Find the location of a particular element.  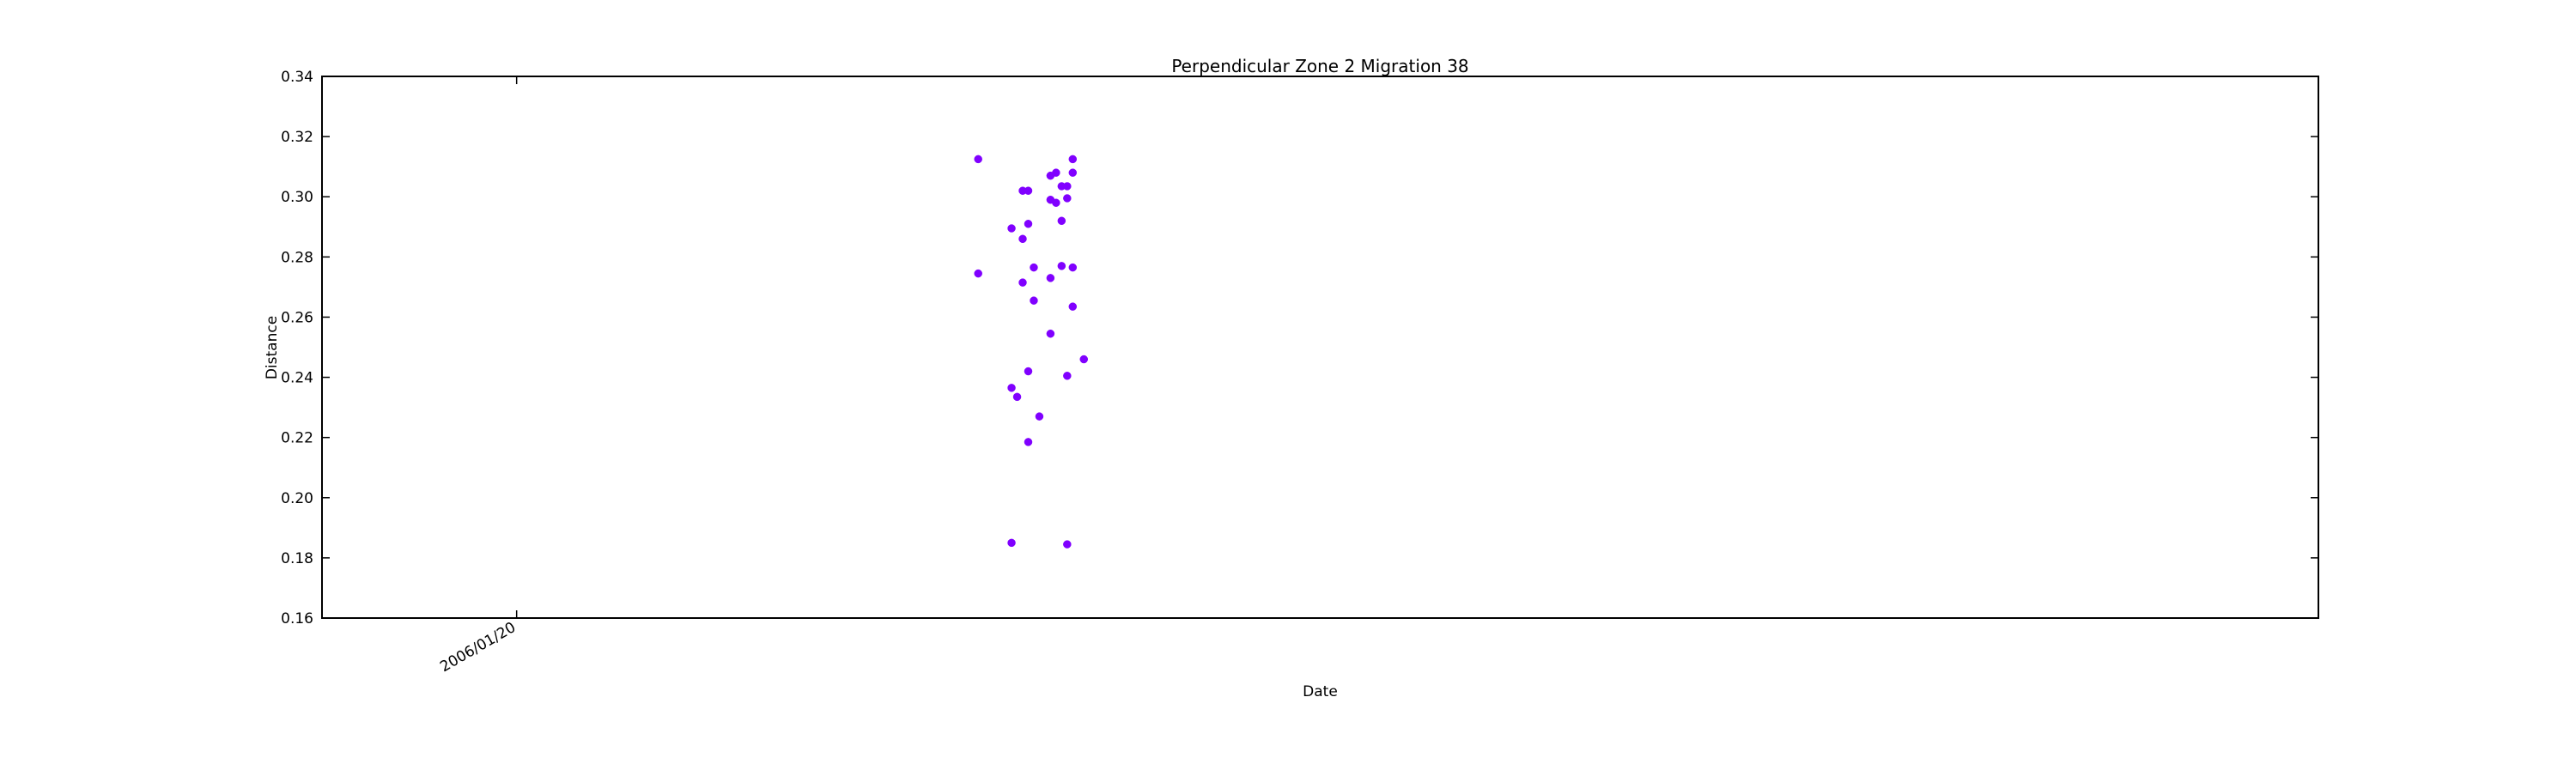

chart-title: Perpendicular Zone 2 Migration 38 is located at coordinates (1319, 66).